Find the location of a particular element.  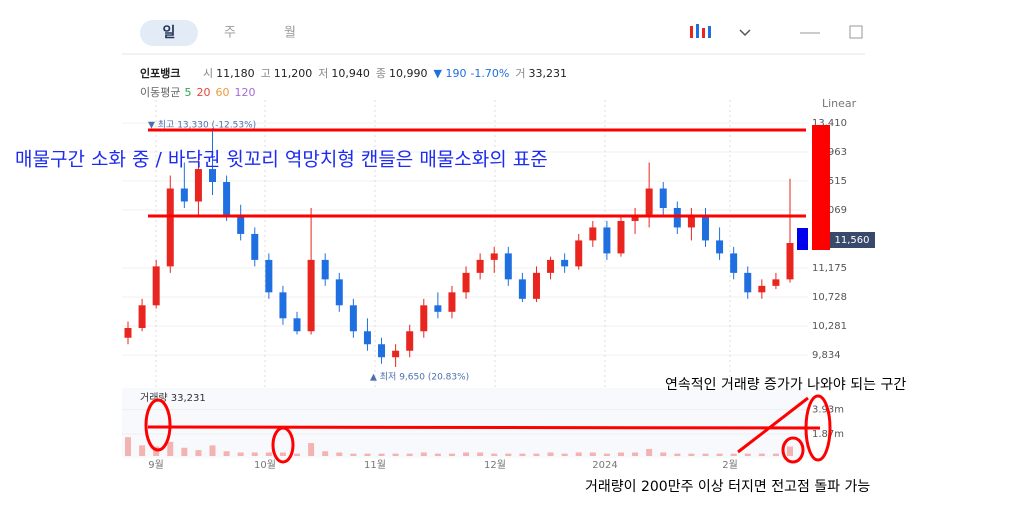

x-tick-label: 9월 is located at coordinates (156, 465).